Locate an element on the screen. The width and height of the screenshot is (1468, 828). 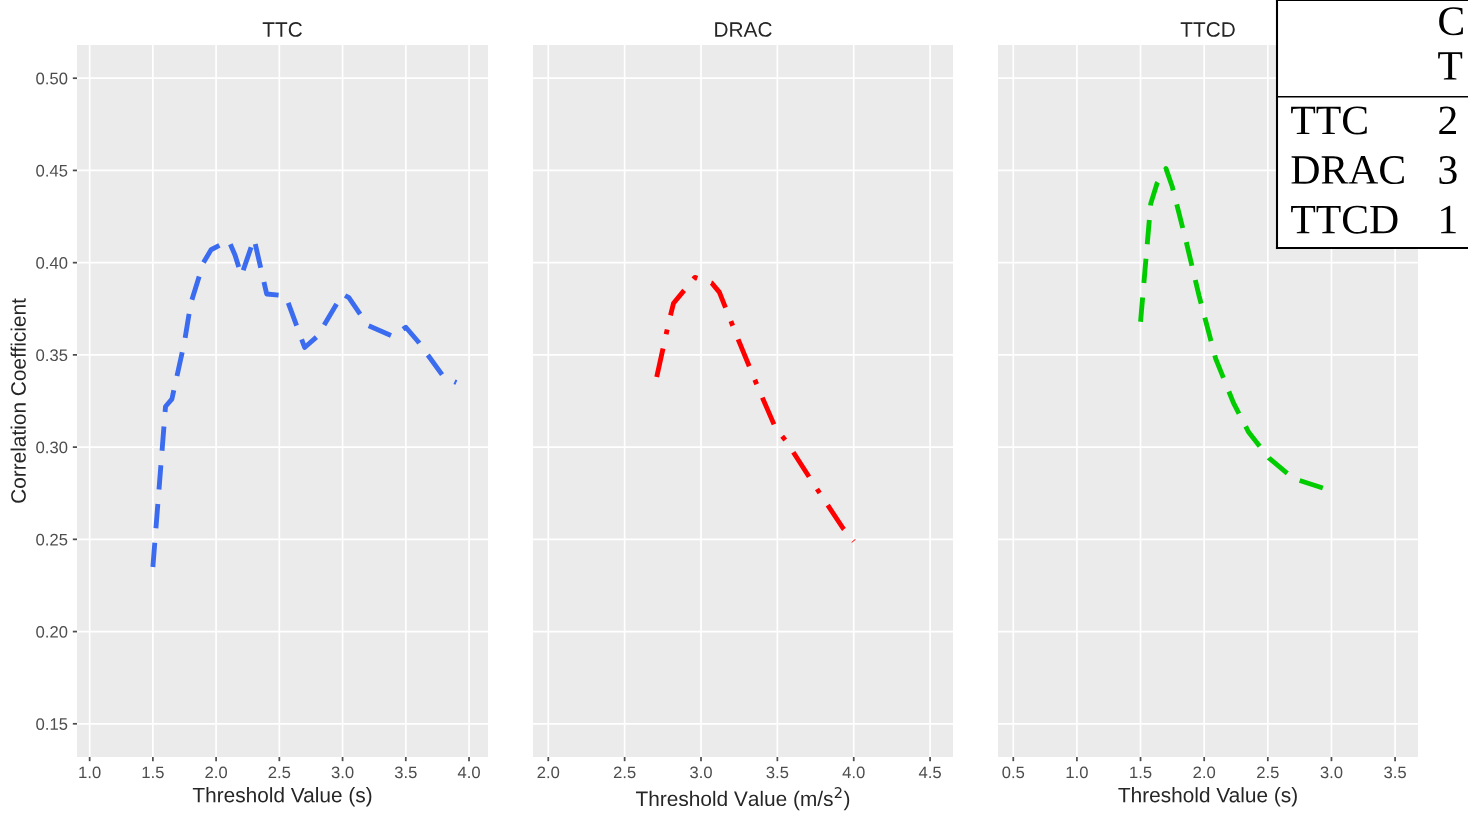
x-axis-title: Threshold Value (m/s$^{2}$) is located at coordinates (742, 799).